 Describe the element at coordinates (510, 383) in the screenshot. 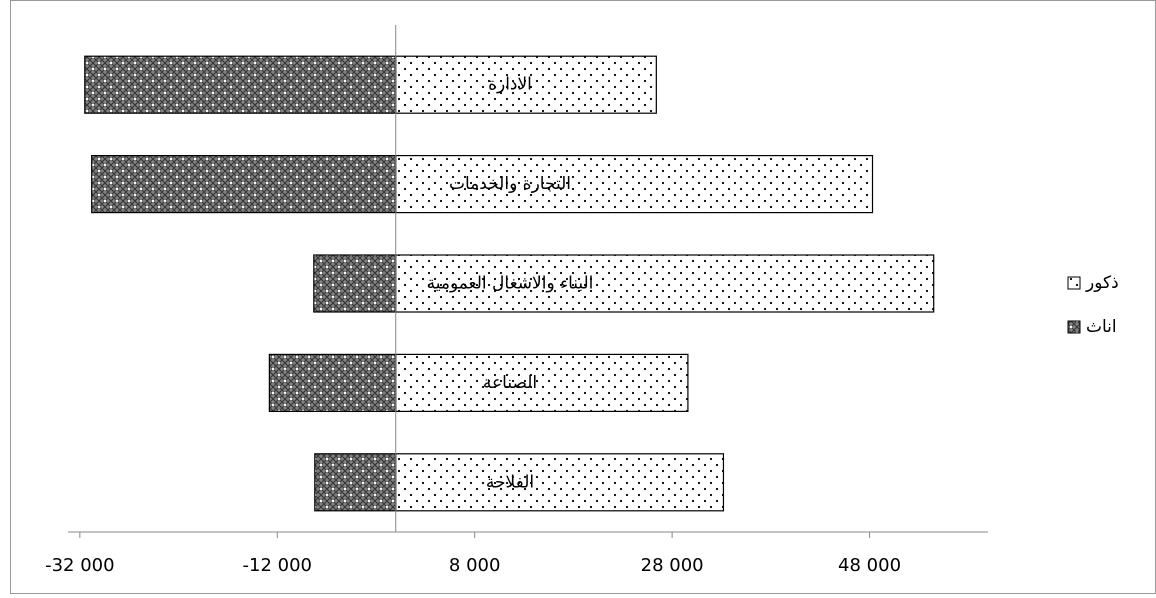

I see `category-label: الصناعة` at that location.